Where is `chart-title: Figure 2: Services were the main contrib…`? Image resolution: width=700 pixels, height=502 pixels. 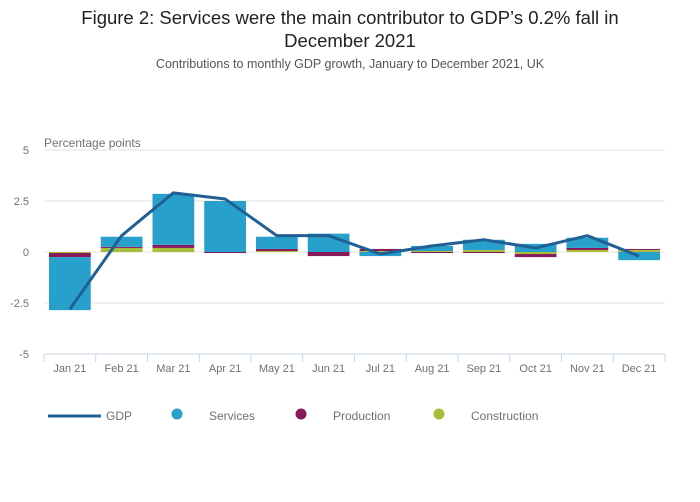
chart-title: Figure 2: Services were the main contrib… is located at coordinates (350, 29).